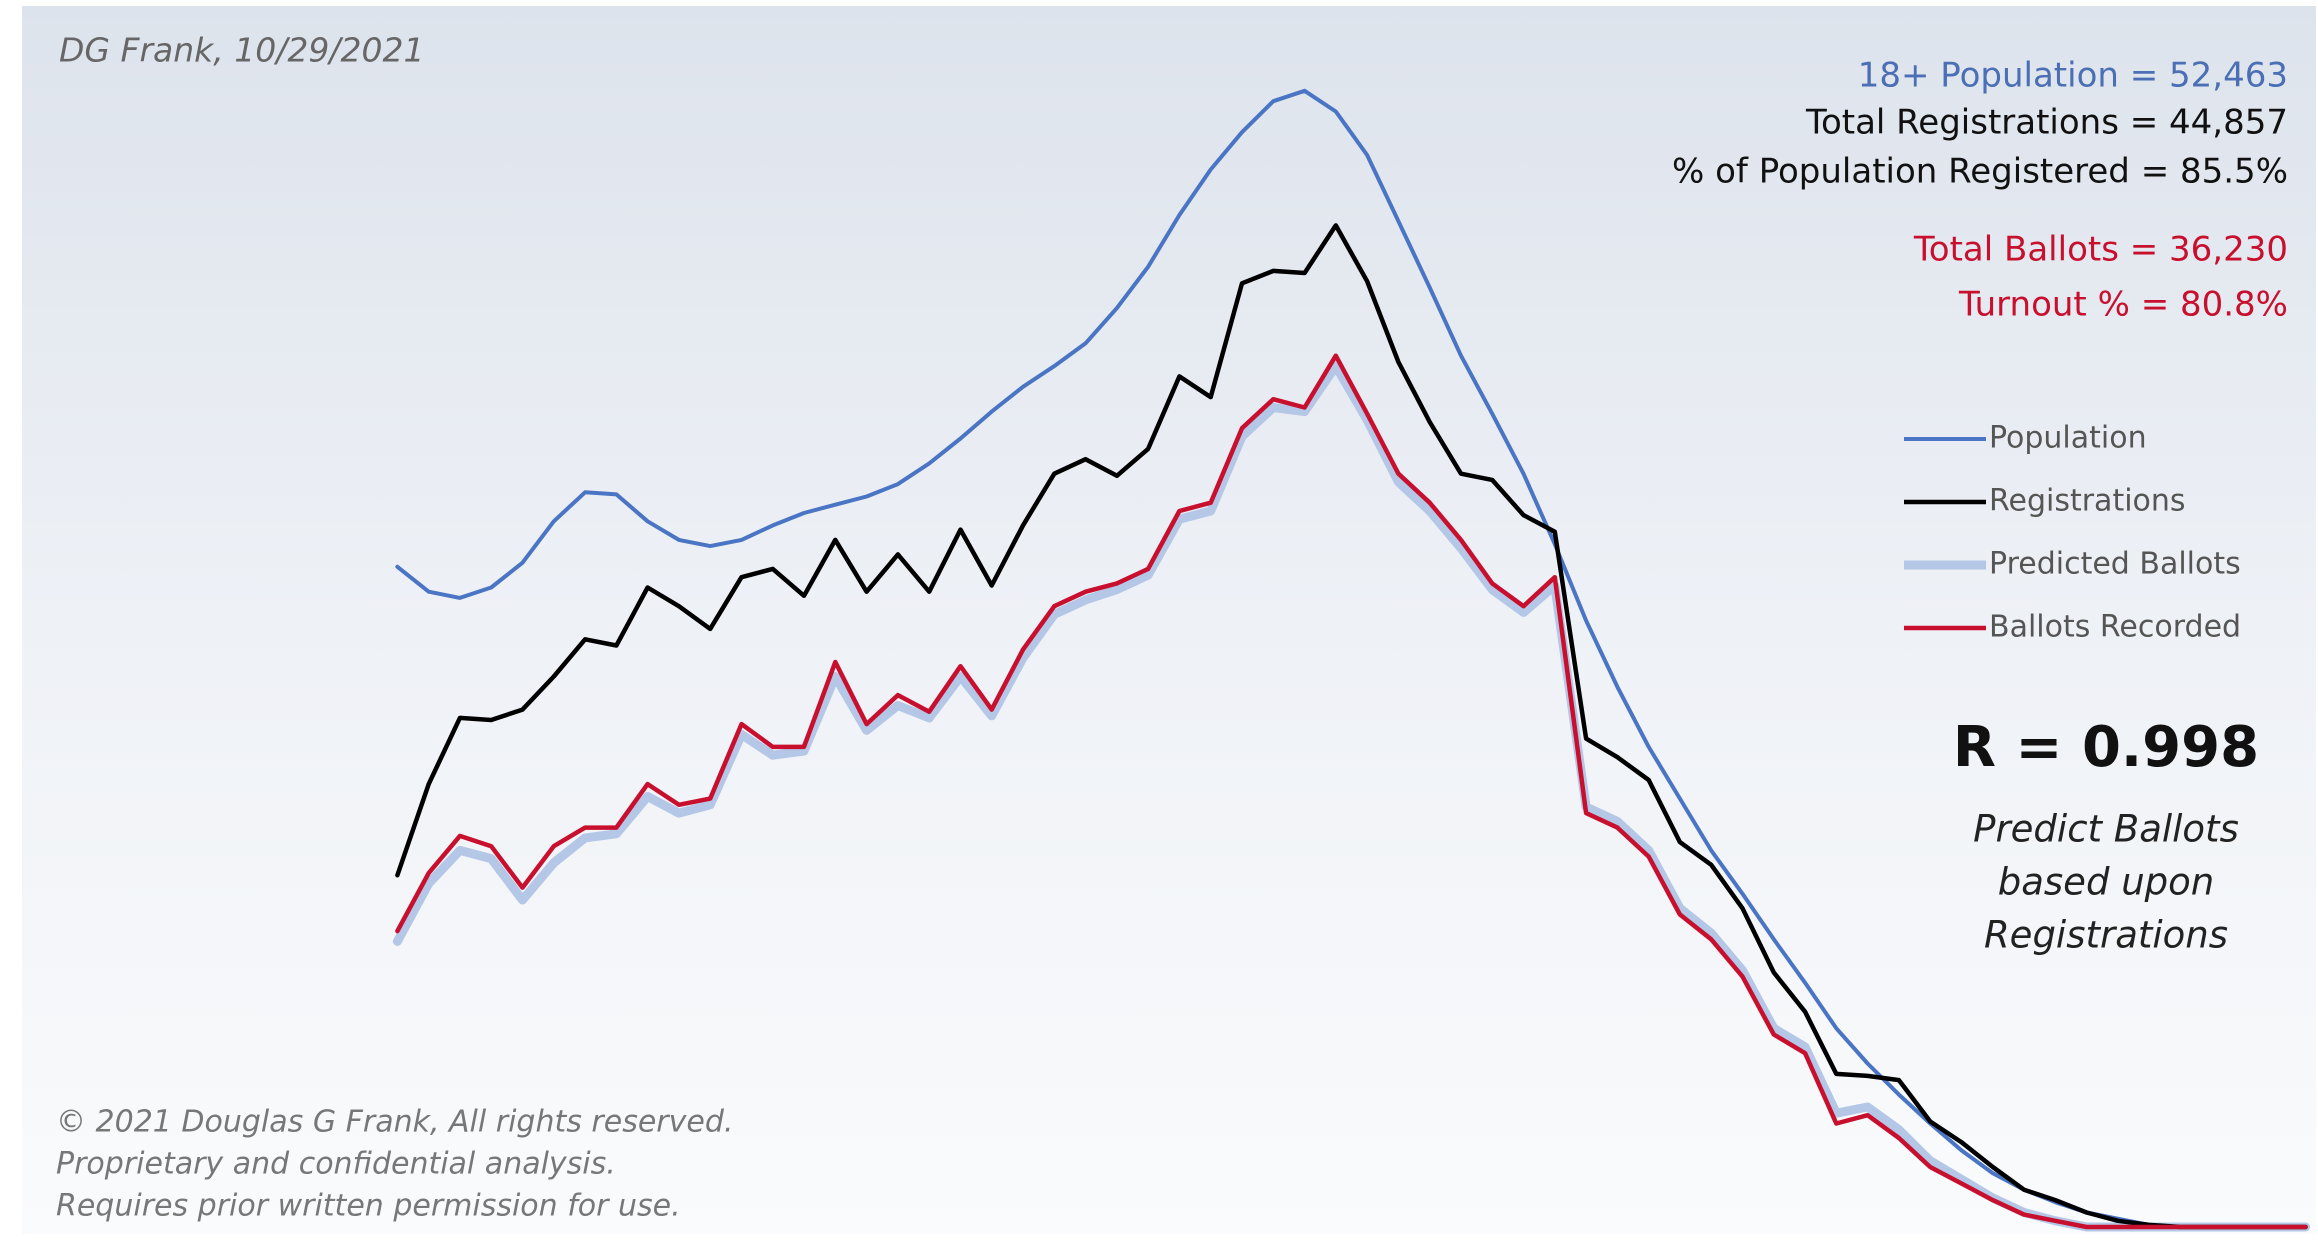 The height and width of the screenshot is (1248, 2318). Describe the element at coordinates (2115, 564) in the screenshot. I see `legend-label: Predicted Ballots` at that location.